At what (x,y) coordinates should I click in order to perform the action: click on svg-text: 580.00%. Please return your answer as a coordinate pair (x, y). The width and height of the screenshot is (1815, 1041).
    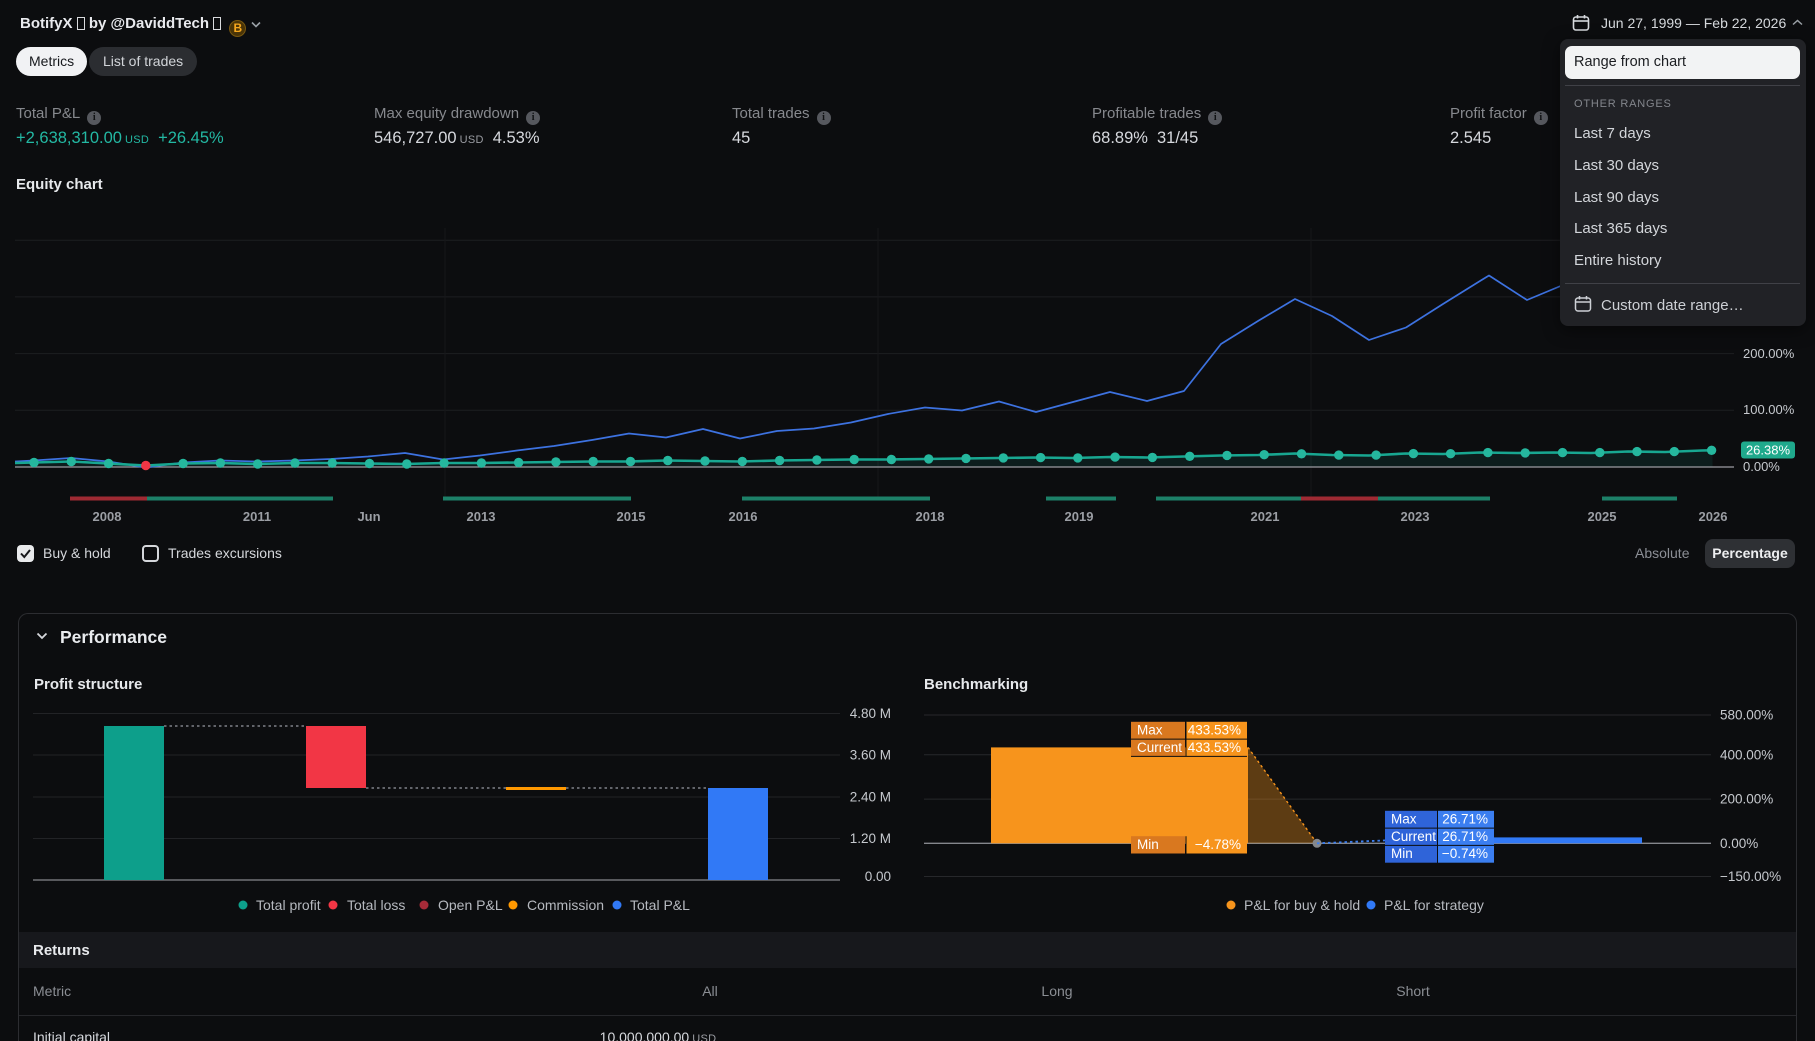
    Looking at the image, I should click on (1746, 715).